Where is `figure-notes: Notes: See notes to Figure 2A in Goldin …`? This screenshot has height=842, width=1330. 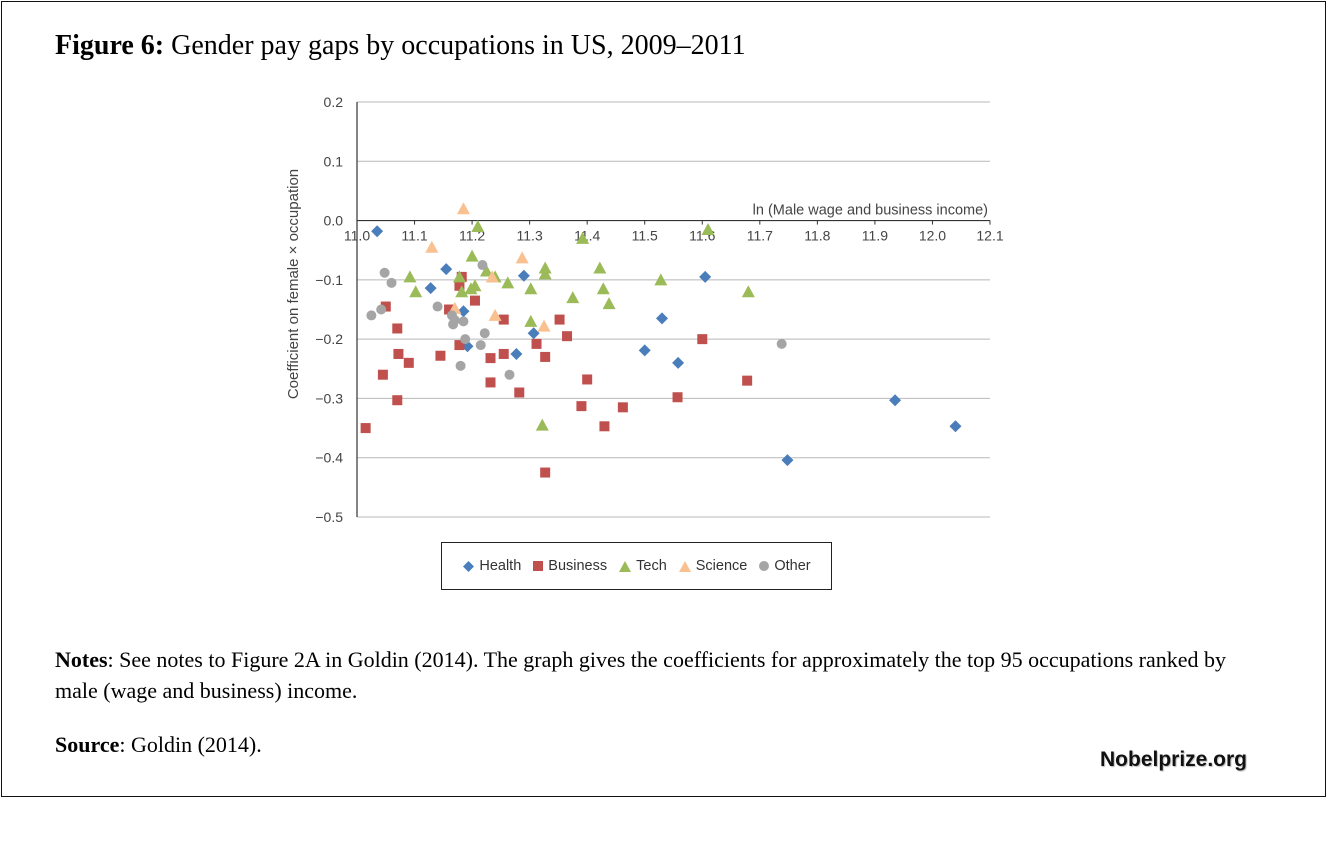 figure-notes: Notes: See notes to Figure 2A in Goldin … is located at coordinates (662, 675).